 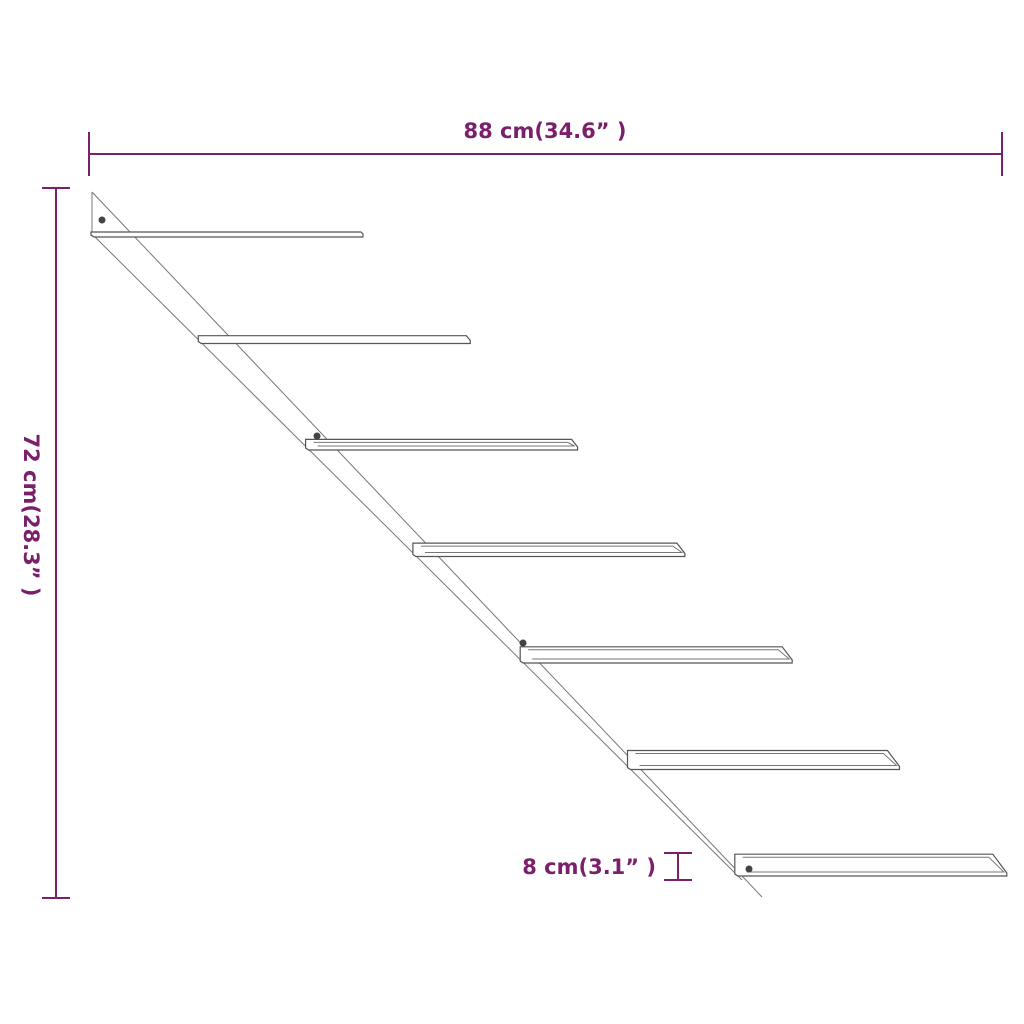 I want to click on height-label: 72 cm(28.3” ), so click(x=31, y=515).